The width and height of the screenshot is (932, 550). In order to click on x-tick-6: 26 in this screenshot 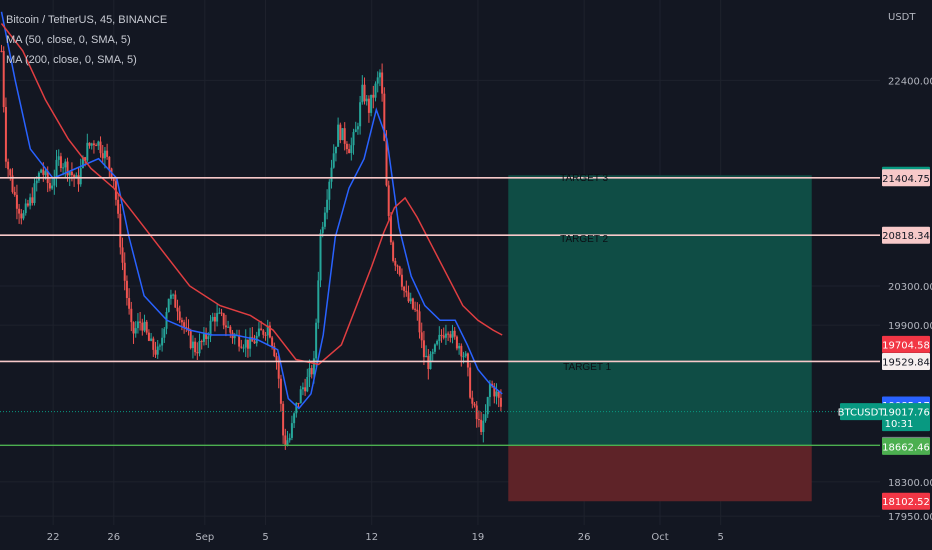, I will do `click(584, 537)`.